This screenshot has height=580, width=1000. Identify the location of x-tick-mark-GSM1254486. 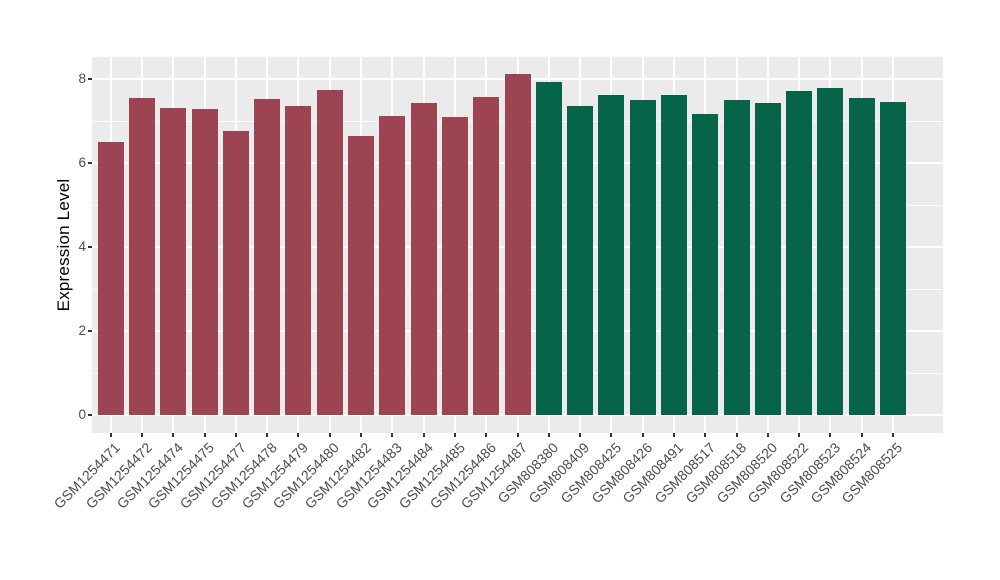
(486, 435).